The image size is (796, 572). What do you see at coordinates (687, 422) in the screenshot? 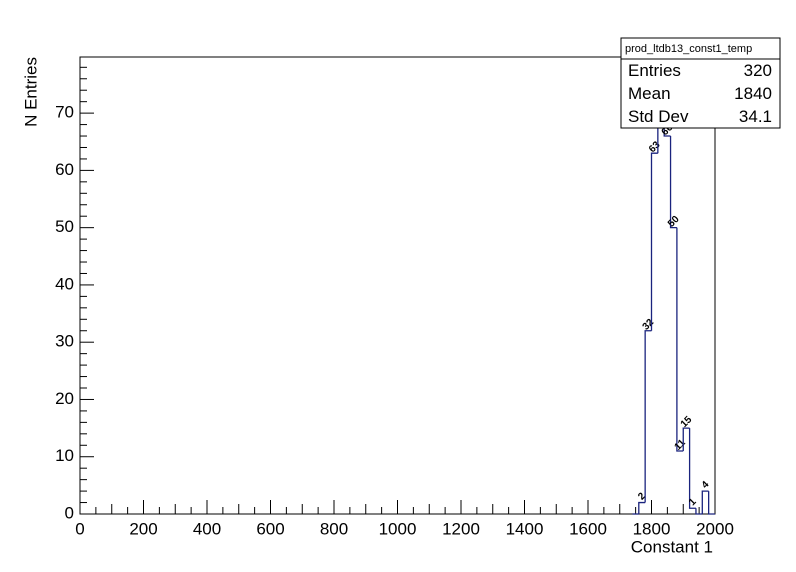
I see `value-label: 15` at bounding box center [687, 422].